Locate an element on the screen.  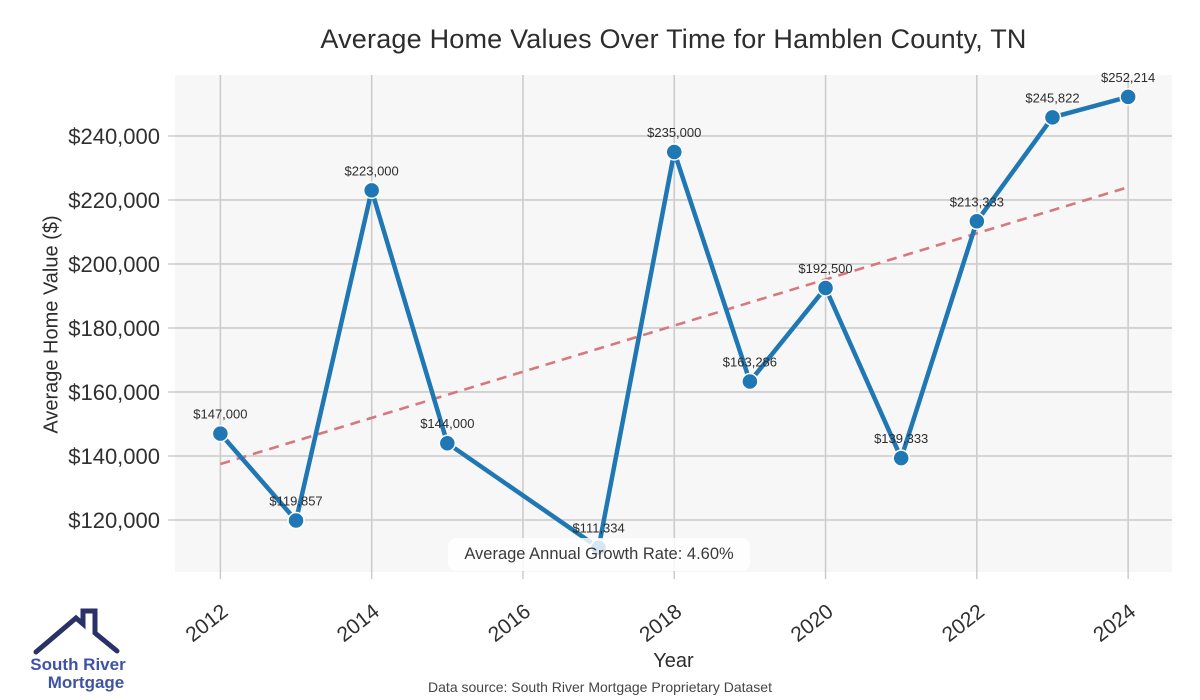
y-tick-label: $240,000 is located at coordinates (114, 136).